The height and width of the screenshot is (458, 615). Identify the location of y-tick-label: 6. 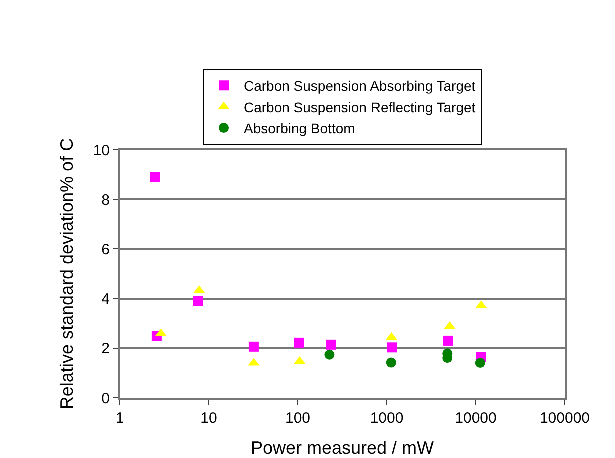
(106, 249).